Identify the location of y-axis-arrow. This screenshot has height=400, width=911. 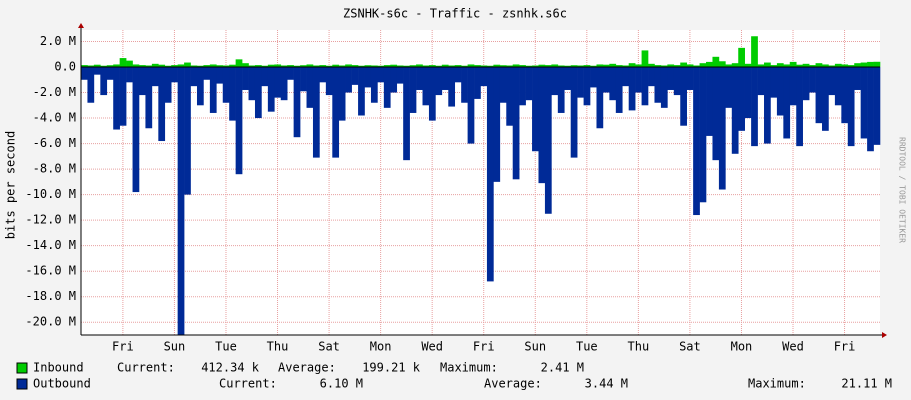
(81, 25).